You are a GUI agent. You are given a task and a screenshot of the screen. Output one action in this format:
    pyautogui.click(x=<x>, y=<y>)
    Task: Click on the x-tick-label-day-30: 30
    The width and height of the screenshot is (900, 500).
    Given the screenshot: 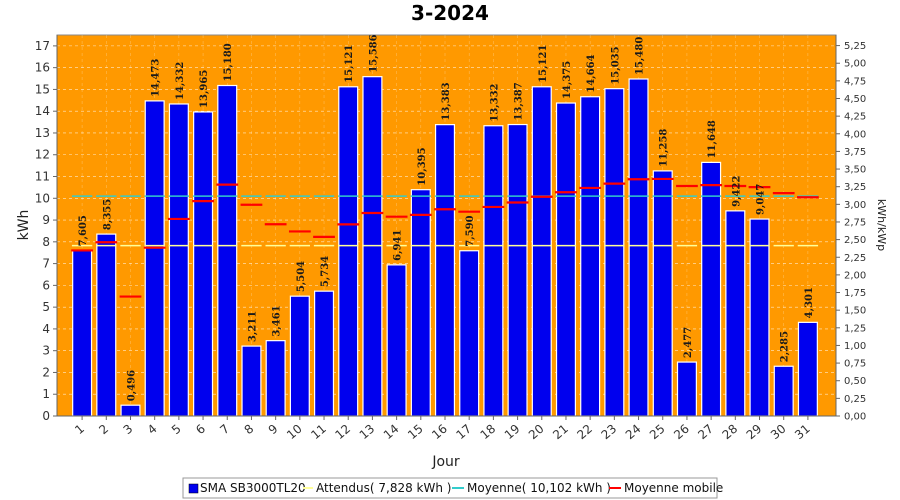 What is the action you would take?
    pyautogui.click(x=778, y=432)
    